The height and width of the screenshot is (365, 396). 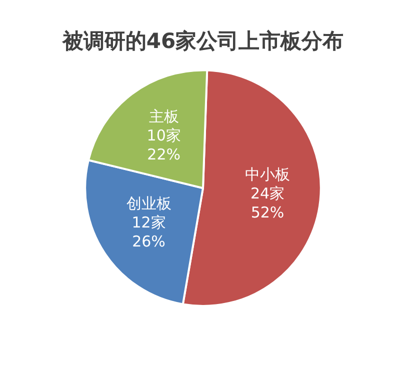 What do you see at coordinates (202, 41) in the screenshot?
I see `chart-title: 被调研的46家公司上市板分布` at bounding box center [202, 41].